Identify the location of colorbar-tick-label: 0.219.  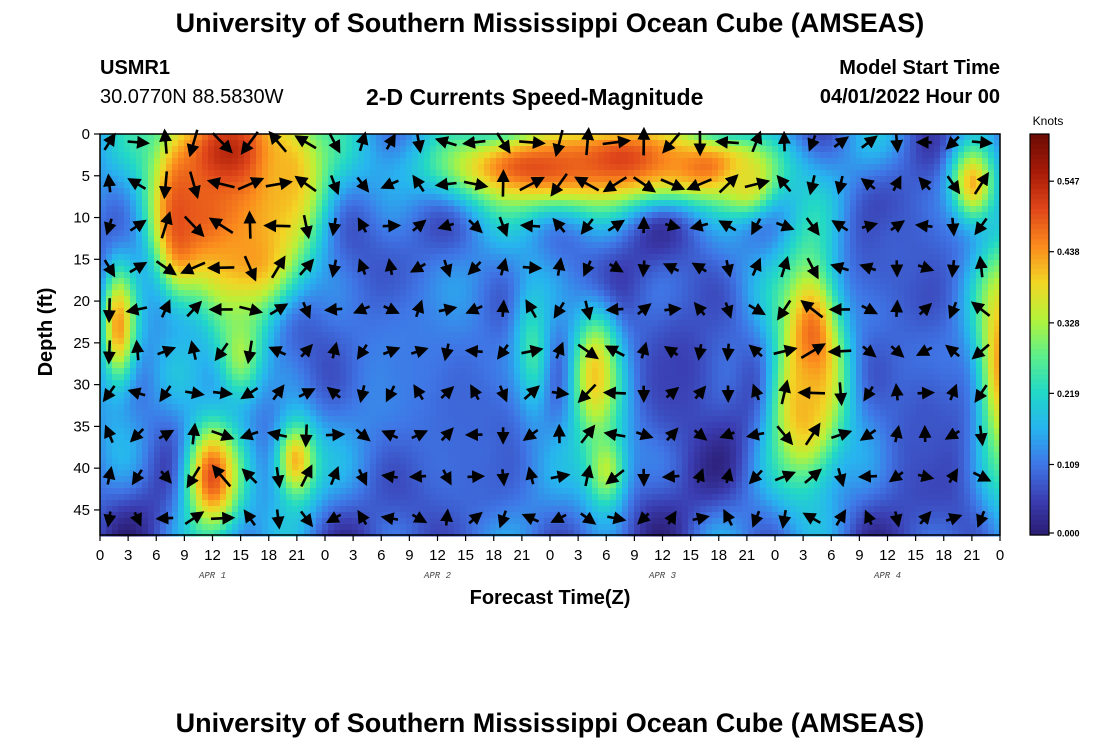
(1068, 394).